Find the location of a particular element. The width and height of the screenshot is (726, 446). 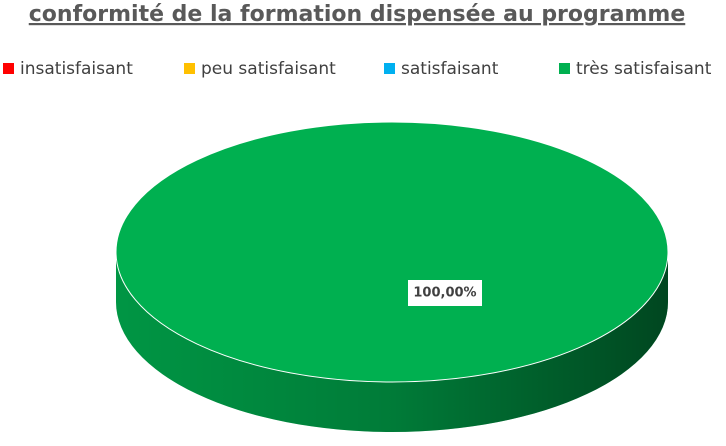

legend-label: peu satisfaisant is located at coordinates (268, 69).